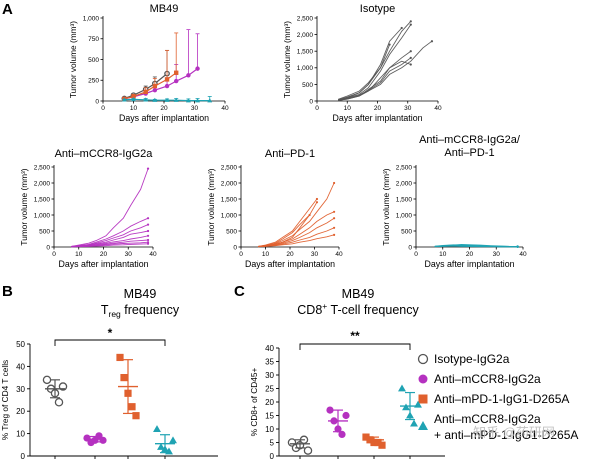 The image size is (600, 461). What do you see at coordinates (225, 108) in the screenshot?
I see `x-tick-label-mb49-mean: 40` at bounding box center [225, 108].